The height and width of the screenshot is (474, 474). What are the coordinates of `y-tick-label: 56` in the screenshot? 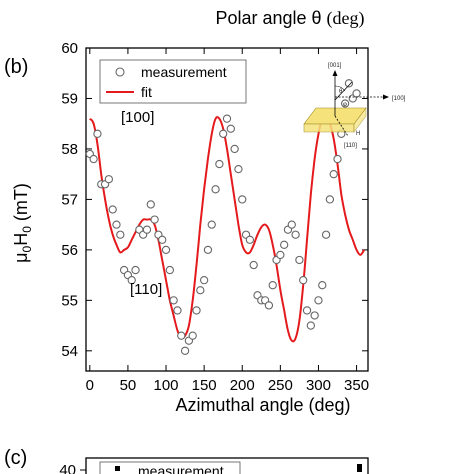 It's located at (69, 250).